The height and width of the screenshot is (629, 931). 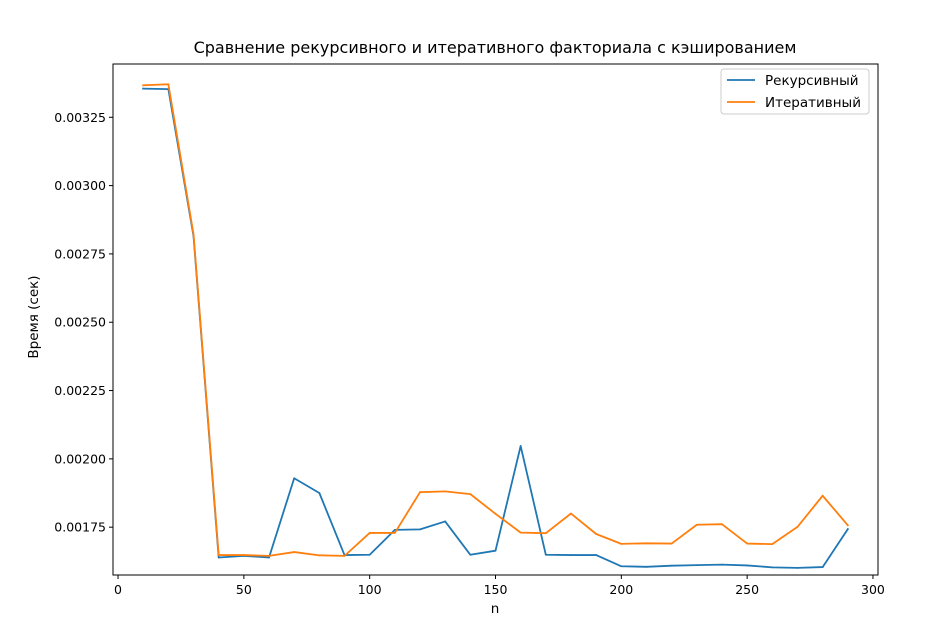 I want to click on y-tick-label: 0.00325, so click(x=80, y=117).